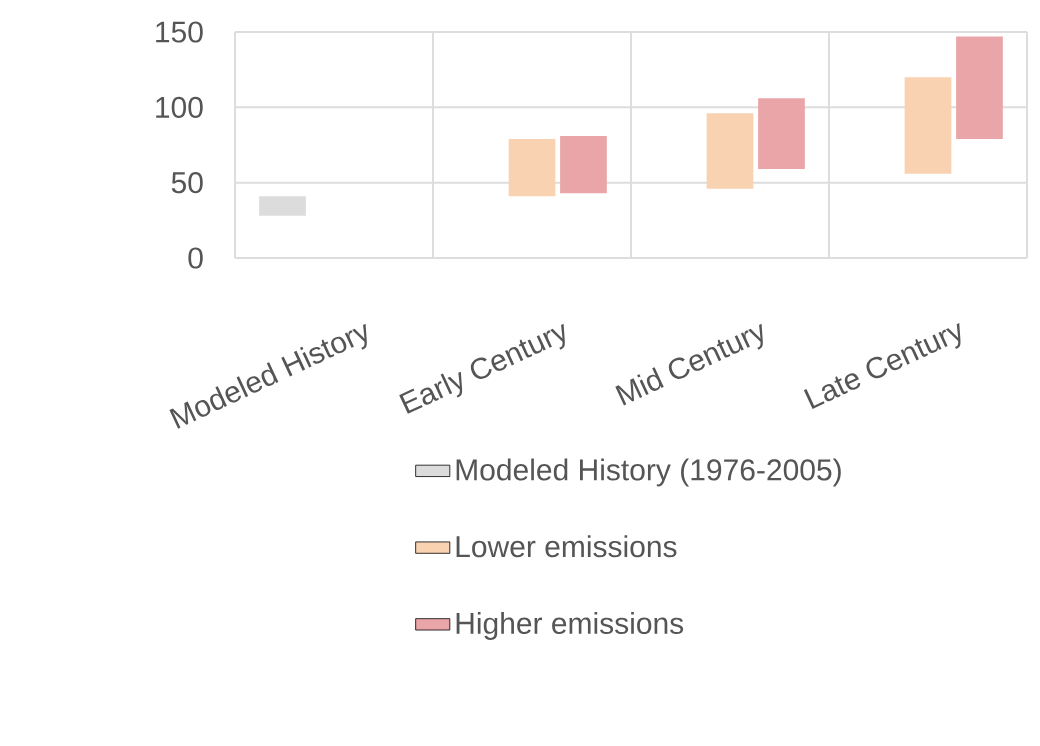 Image resolution: width=1040 pixels, height=746 pixels. I want to click on legend-label: Modeled History (1976-2005), so click(648, 472).